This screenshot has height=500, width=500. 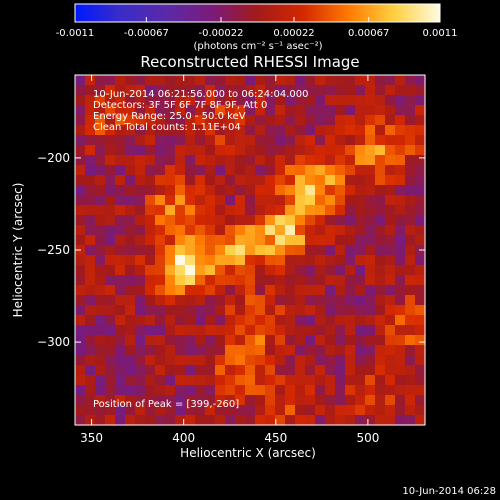 I want to click on colorbar-tick-label: -0.0011, so click(x=75, y=33).